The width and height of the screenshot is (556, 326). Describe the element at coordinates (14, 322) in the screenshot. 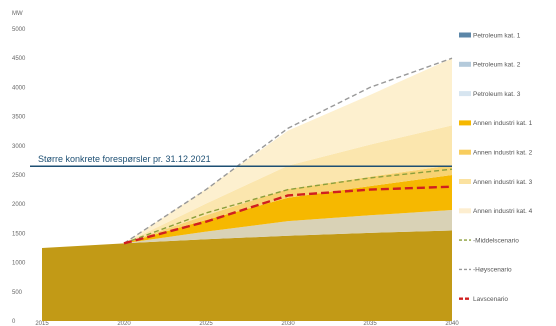

I see `y-tick-label: 0` at that location.